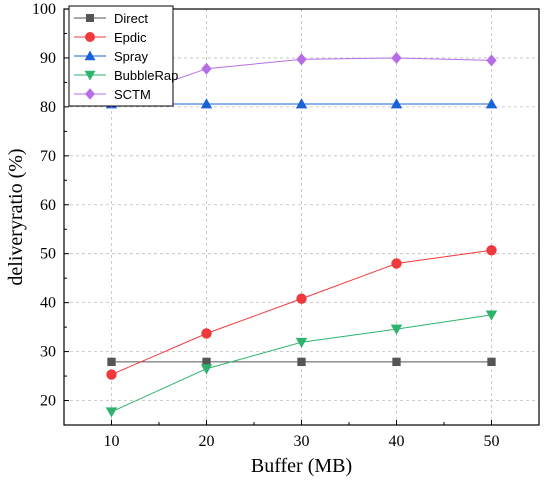 This screenshot has width=550, height=482. What do you see at coordinates (301, 79) in the screenshot?
I see `series-sctm` at bounding box center [301, 79].